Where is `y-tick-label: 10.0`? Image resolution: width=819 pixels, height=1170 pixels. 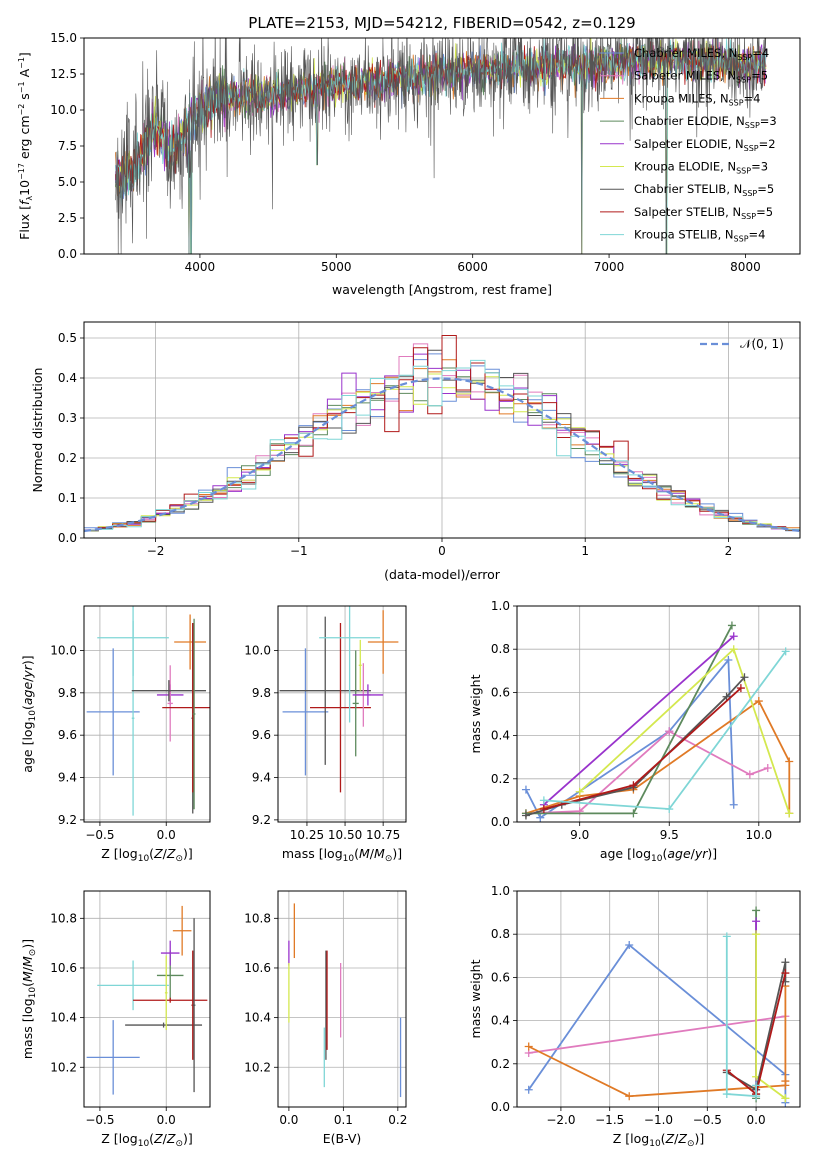 y-tick-label: 10.0 is located at coordinates (63, 650).